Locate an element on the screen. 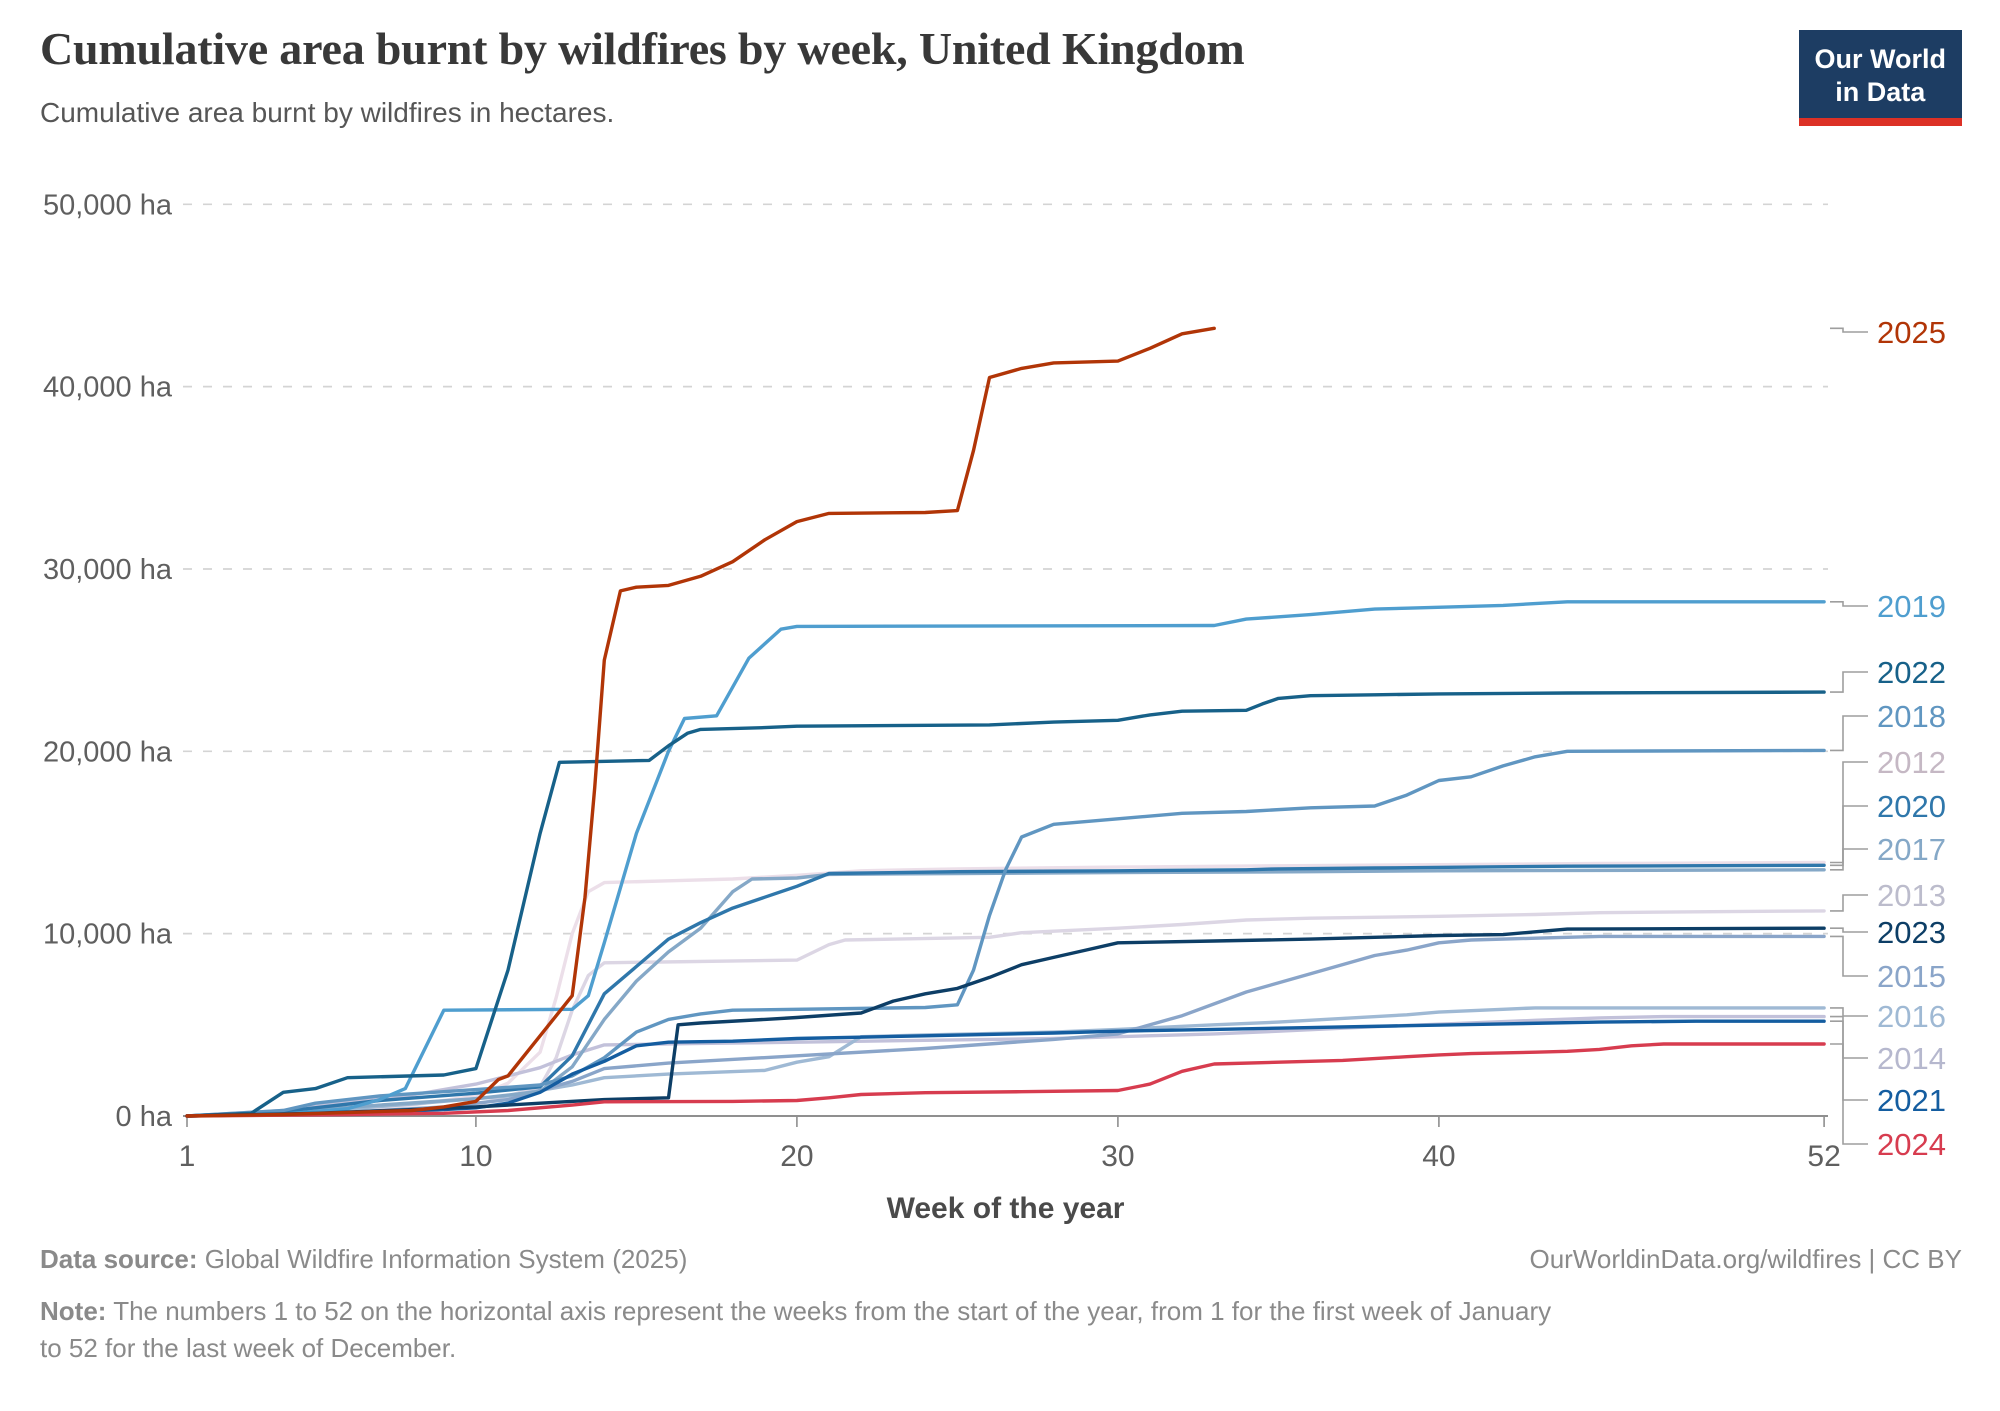  series-line-2017 is located at coordinates (1005, 993).